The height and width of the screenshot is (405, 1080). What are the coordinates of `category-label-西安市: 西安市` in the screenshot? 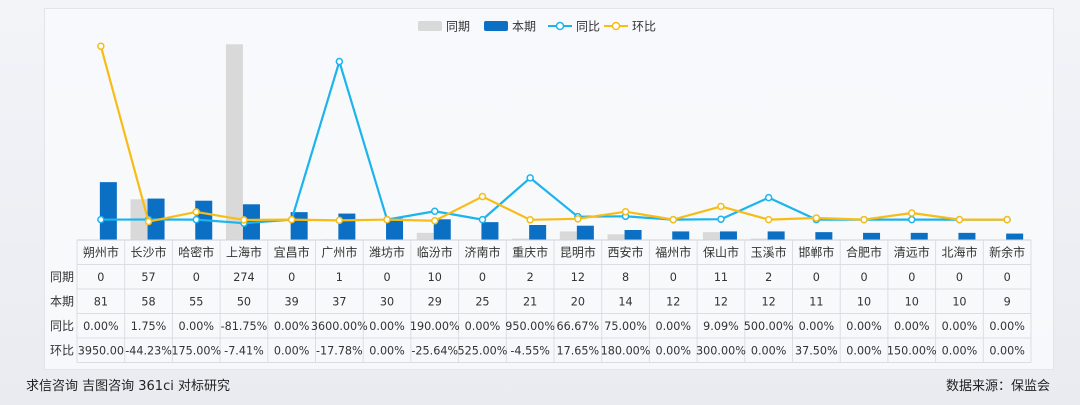 It's located at (626, 252).